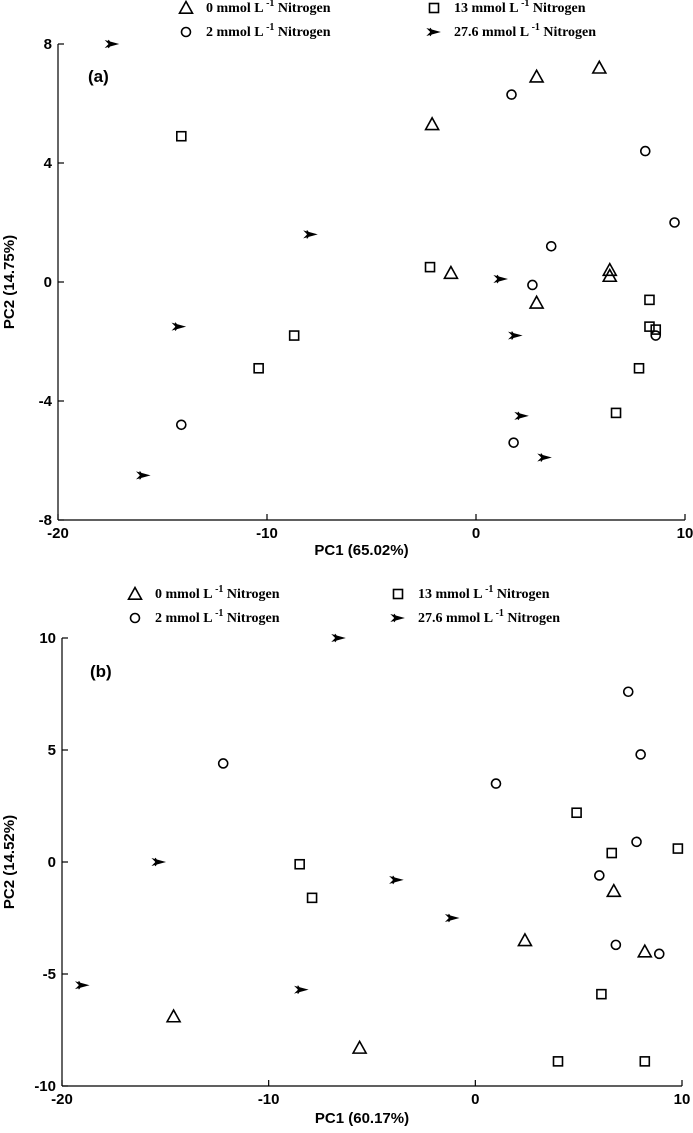 This screenshot has width=693, height=1133. What do you see at coordinates (409, 968) in the screenshot?
I see `series-triangle` at bounding box center [409, 968].